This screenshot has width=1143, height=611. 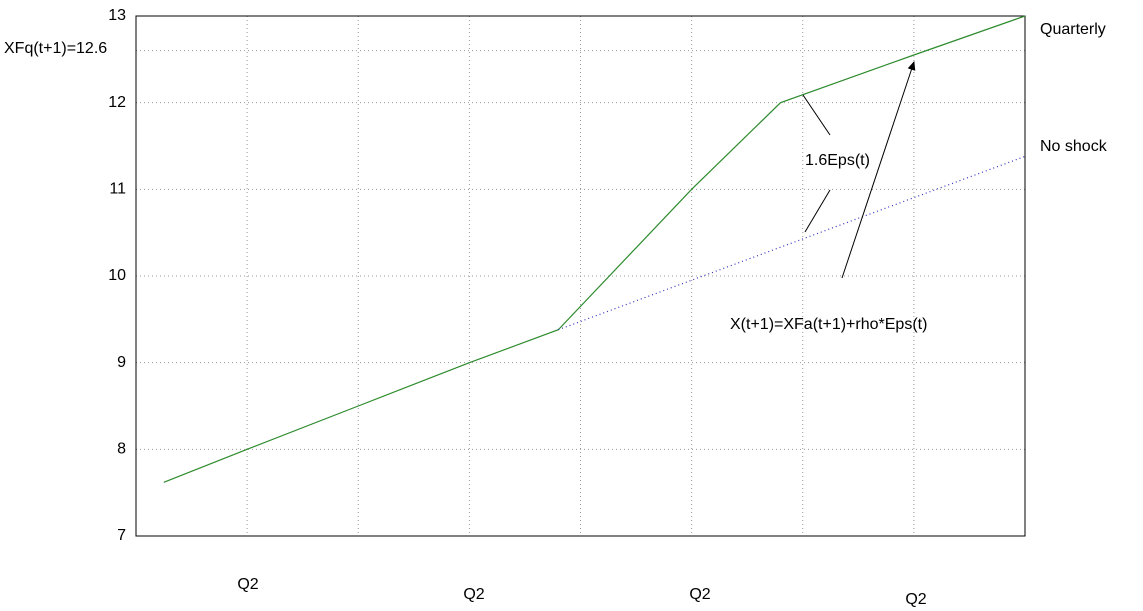 I want to click on y-tick-label: 8, so click(x=121, y=449).